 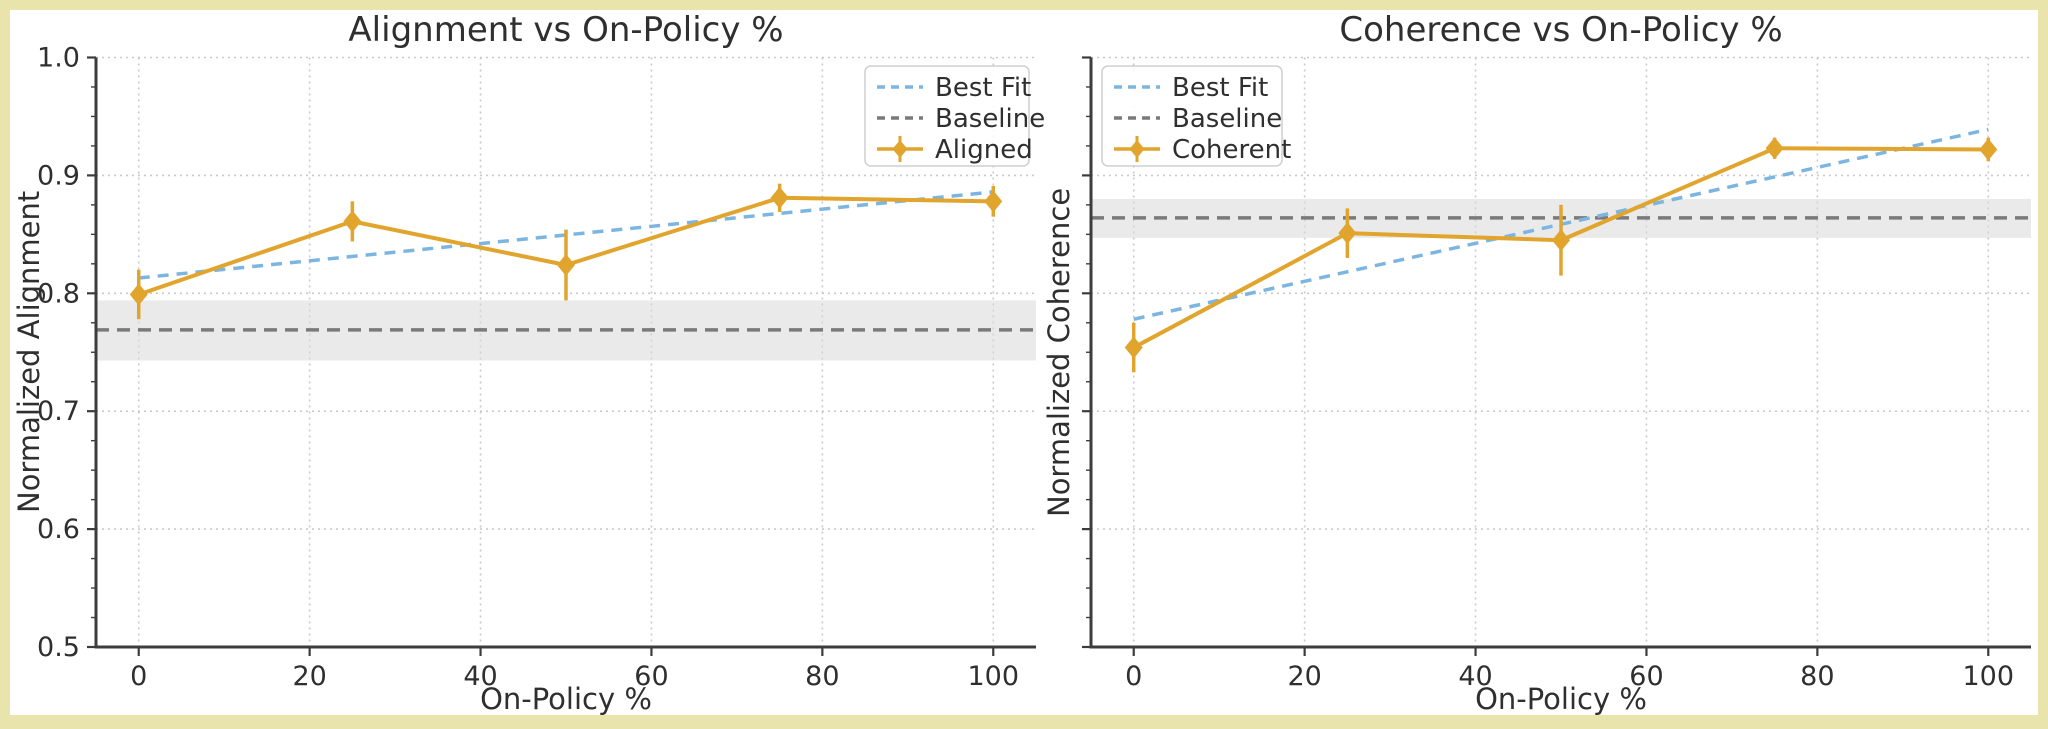 What do you see at coordinates (1646, 676) in the screenshot?
I see `right-x-tick-label: 60` at bounding box center [1646, 676].